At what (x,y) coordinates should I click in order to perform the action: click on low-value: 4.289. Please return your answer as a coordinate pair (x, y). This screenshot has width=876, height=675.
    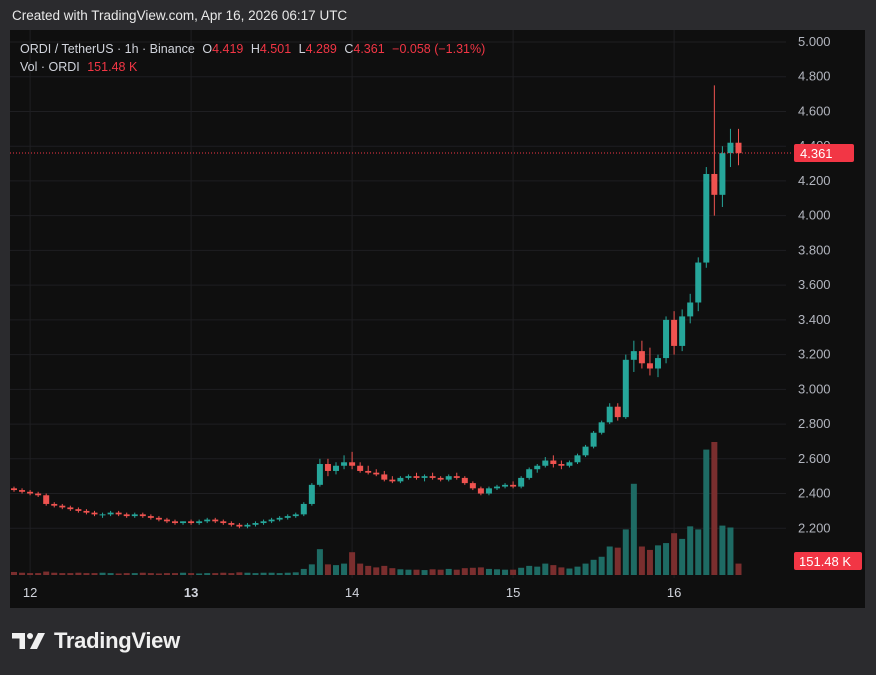
    Looking at the image, I should click on (321, 49).